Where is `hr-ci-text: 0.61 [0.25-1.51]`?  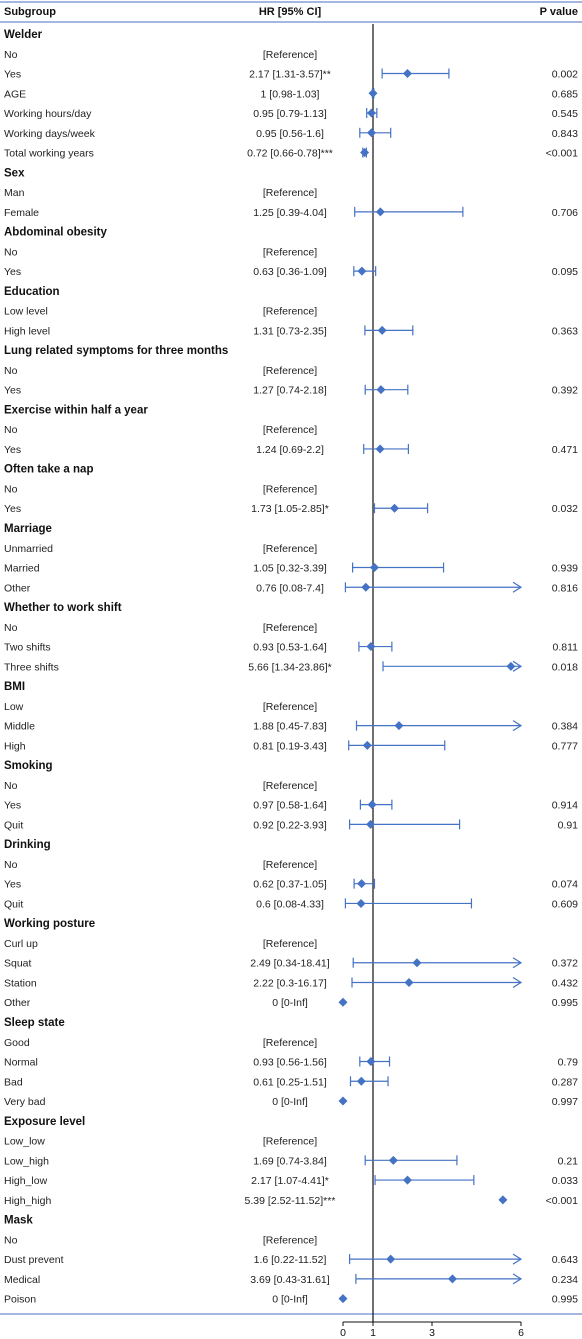 hr-ci-text: 0.61 [0.25-1.51] is located at coordinates (290, 1082).